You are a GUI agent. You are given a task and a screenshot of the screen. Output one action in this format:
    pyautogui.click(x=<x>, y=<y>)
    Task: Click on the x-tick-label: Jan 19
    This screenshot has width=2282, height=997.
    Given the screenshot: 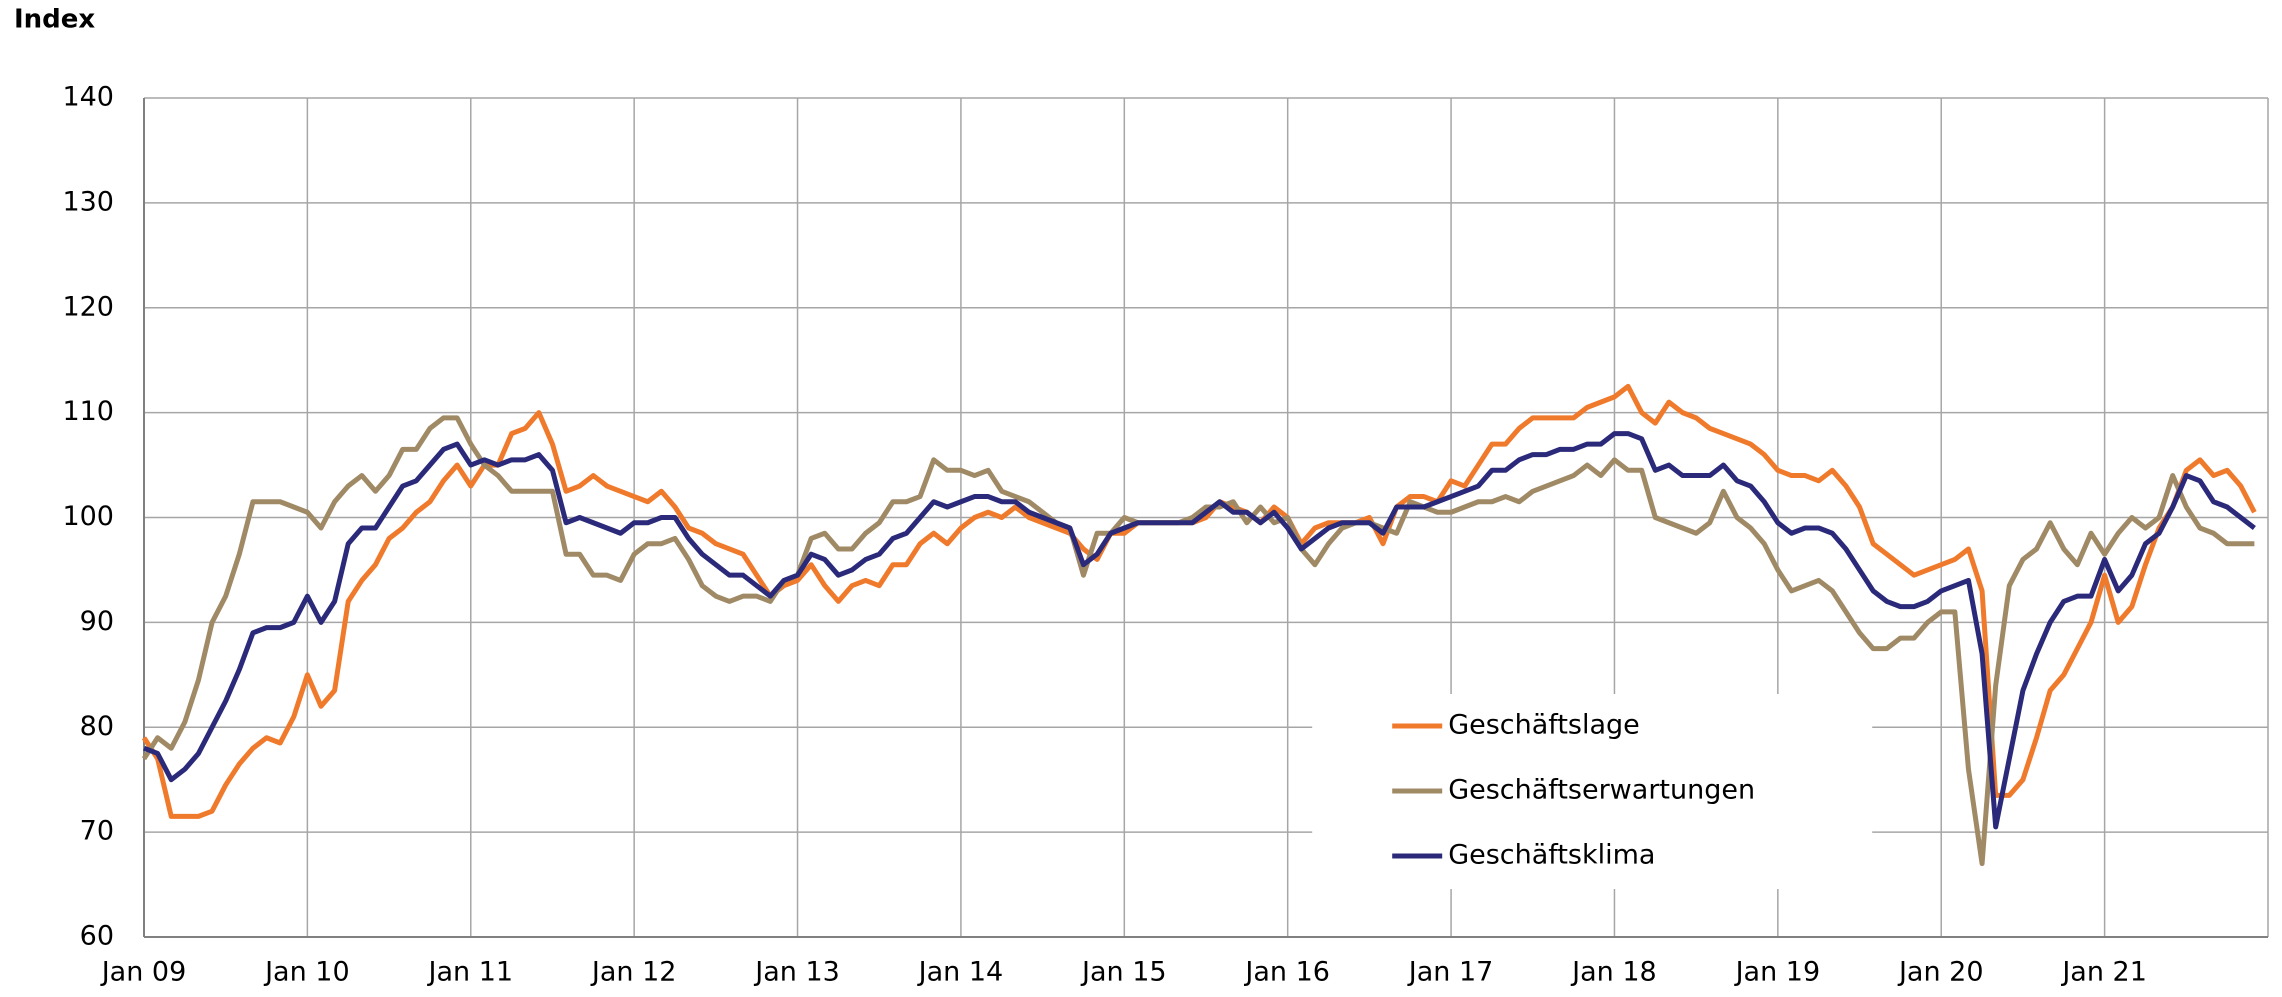 What is the action you would take?
    pyautogui.click(x=1777, y=972)
    